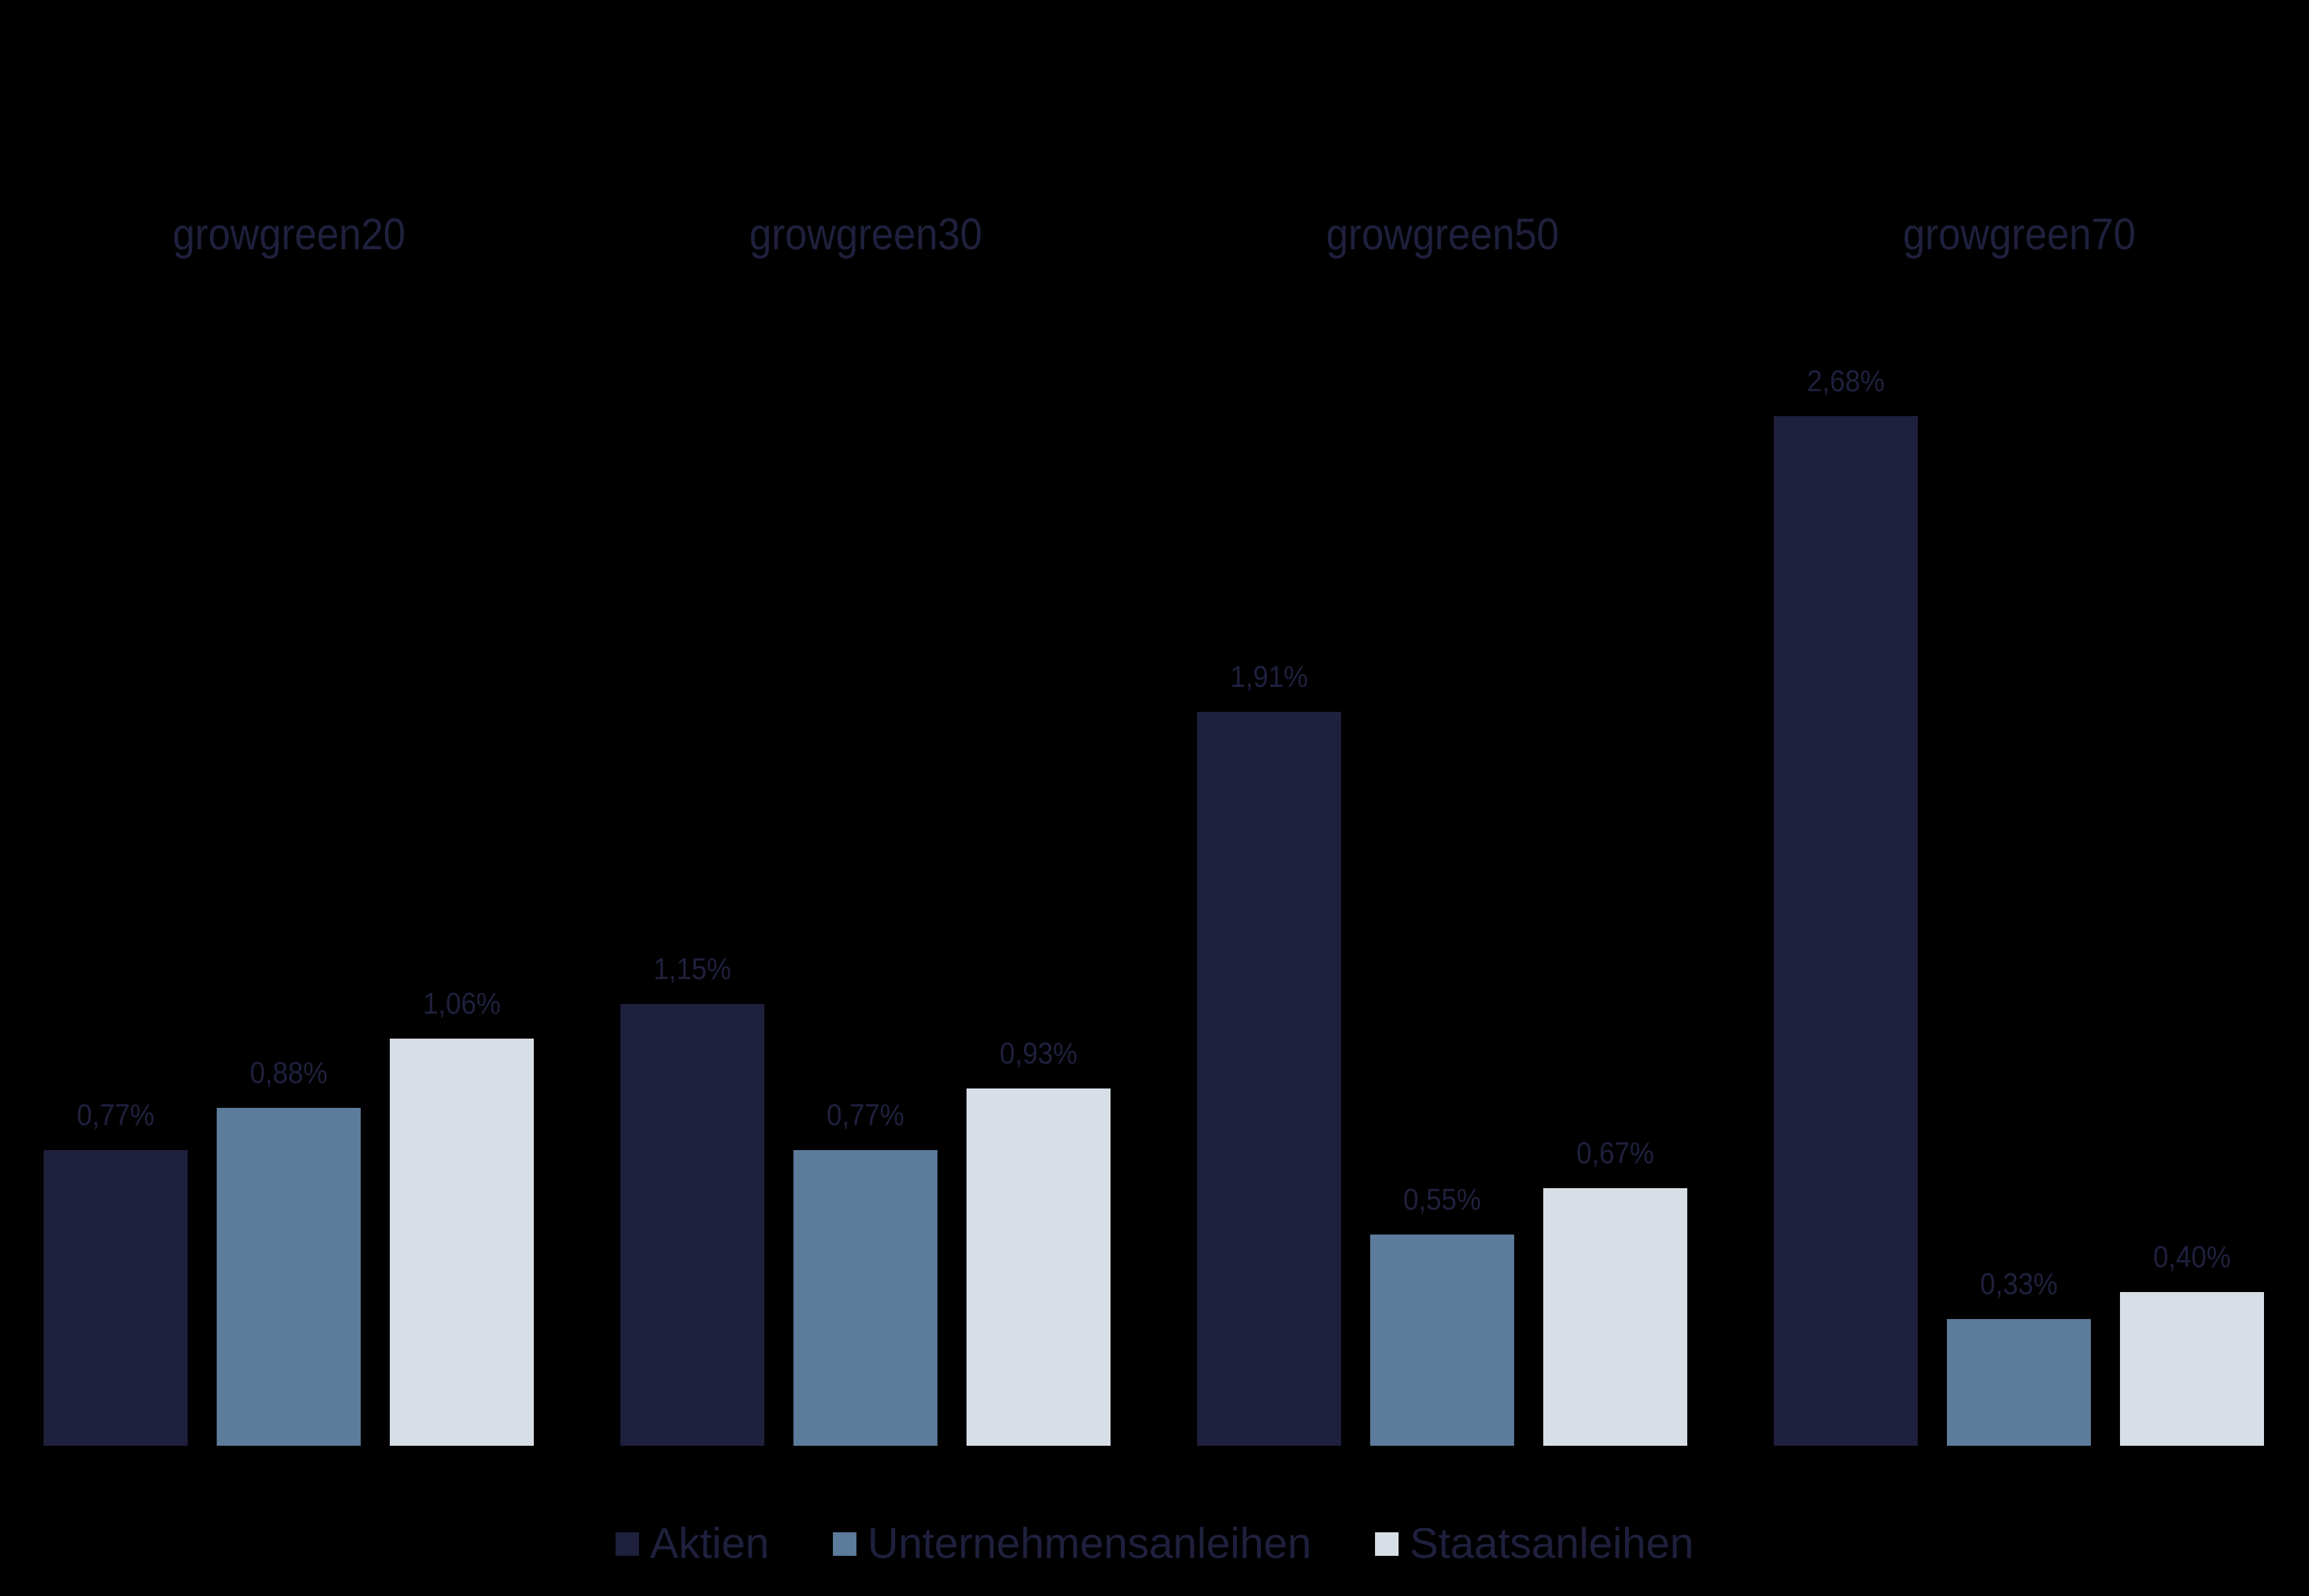 Image resolution: width=2309 pixels, height=1596 pixels. Describe the element at coordinates (1615, 1153) in the screenshot. I see `bar-value-label: 0,67%` at that location.